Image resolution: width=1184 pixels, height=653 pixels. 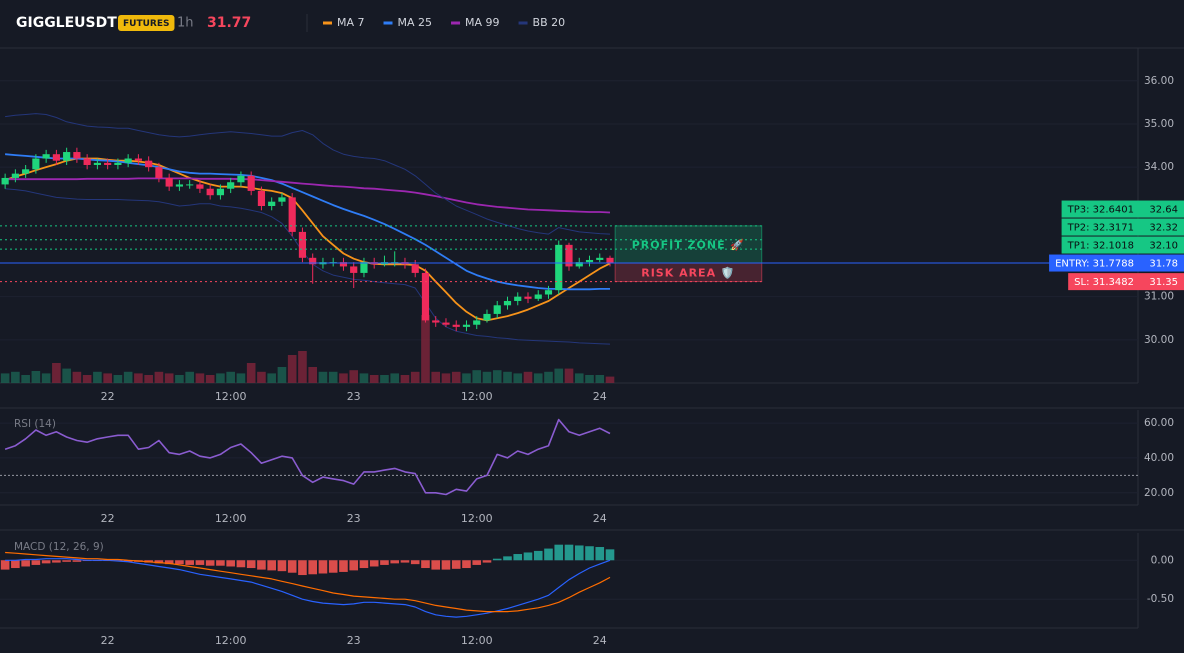 What do you see at coordinates (415, 22) in the screenshot?
I see `legend-label: MA 25` at bounding box center [415, 22].